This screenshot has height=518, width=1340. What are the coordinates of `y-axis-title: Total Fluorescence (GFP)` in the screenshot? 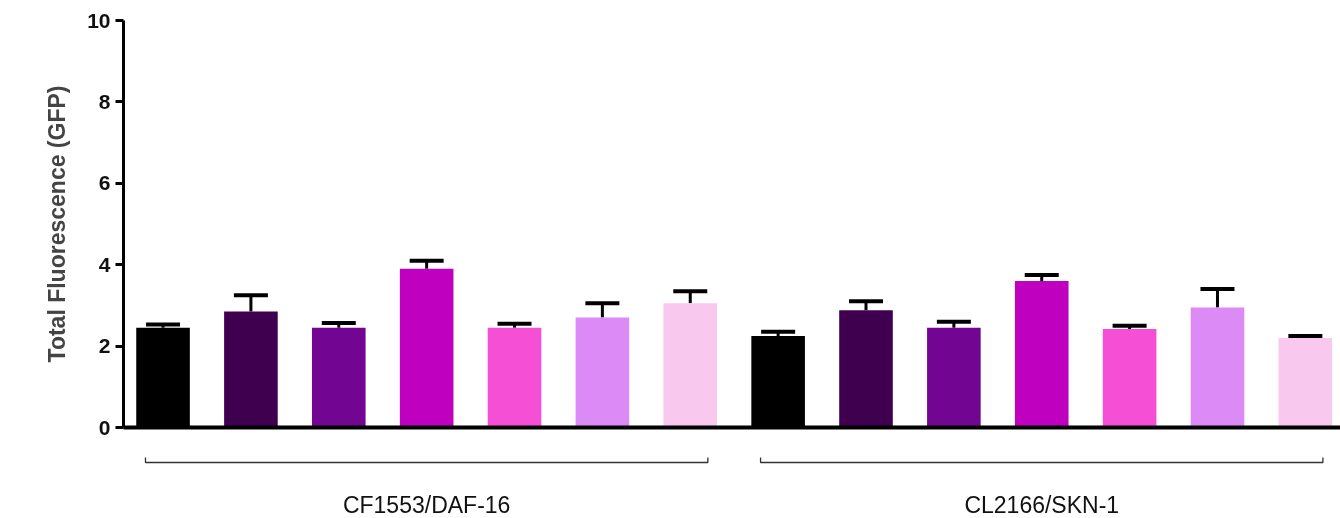 It's located at (57, 224).